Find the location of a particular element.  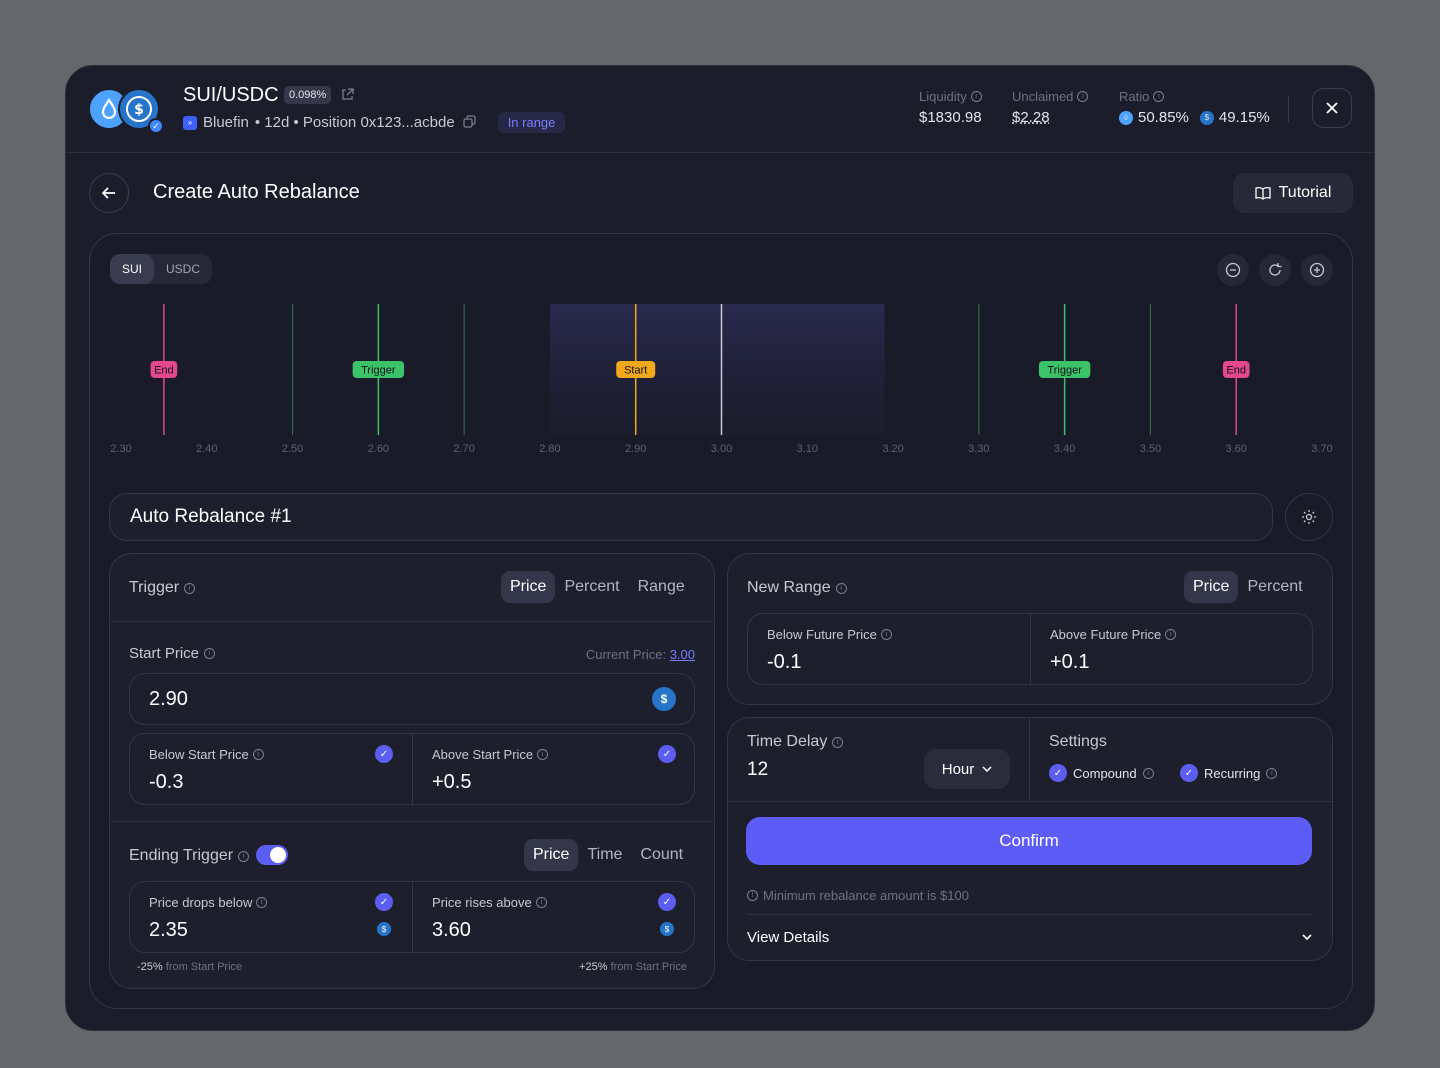

ending-trigger-toggle is located at coordinates (272, 855).